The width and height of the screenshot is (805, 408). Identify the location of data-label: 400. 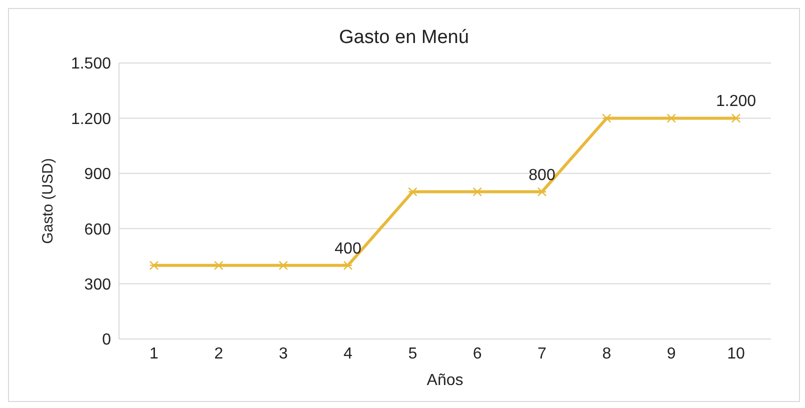
(348, 249).